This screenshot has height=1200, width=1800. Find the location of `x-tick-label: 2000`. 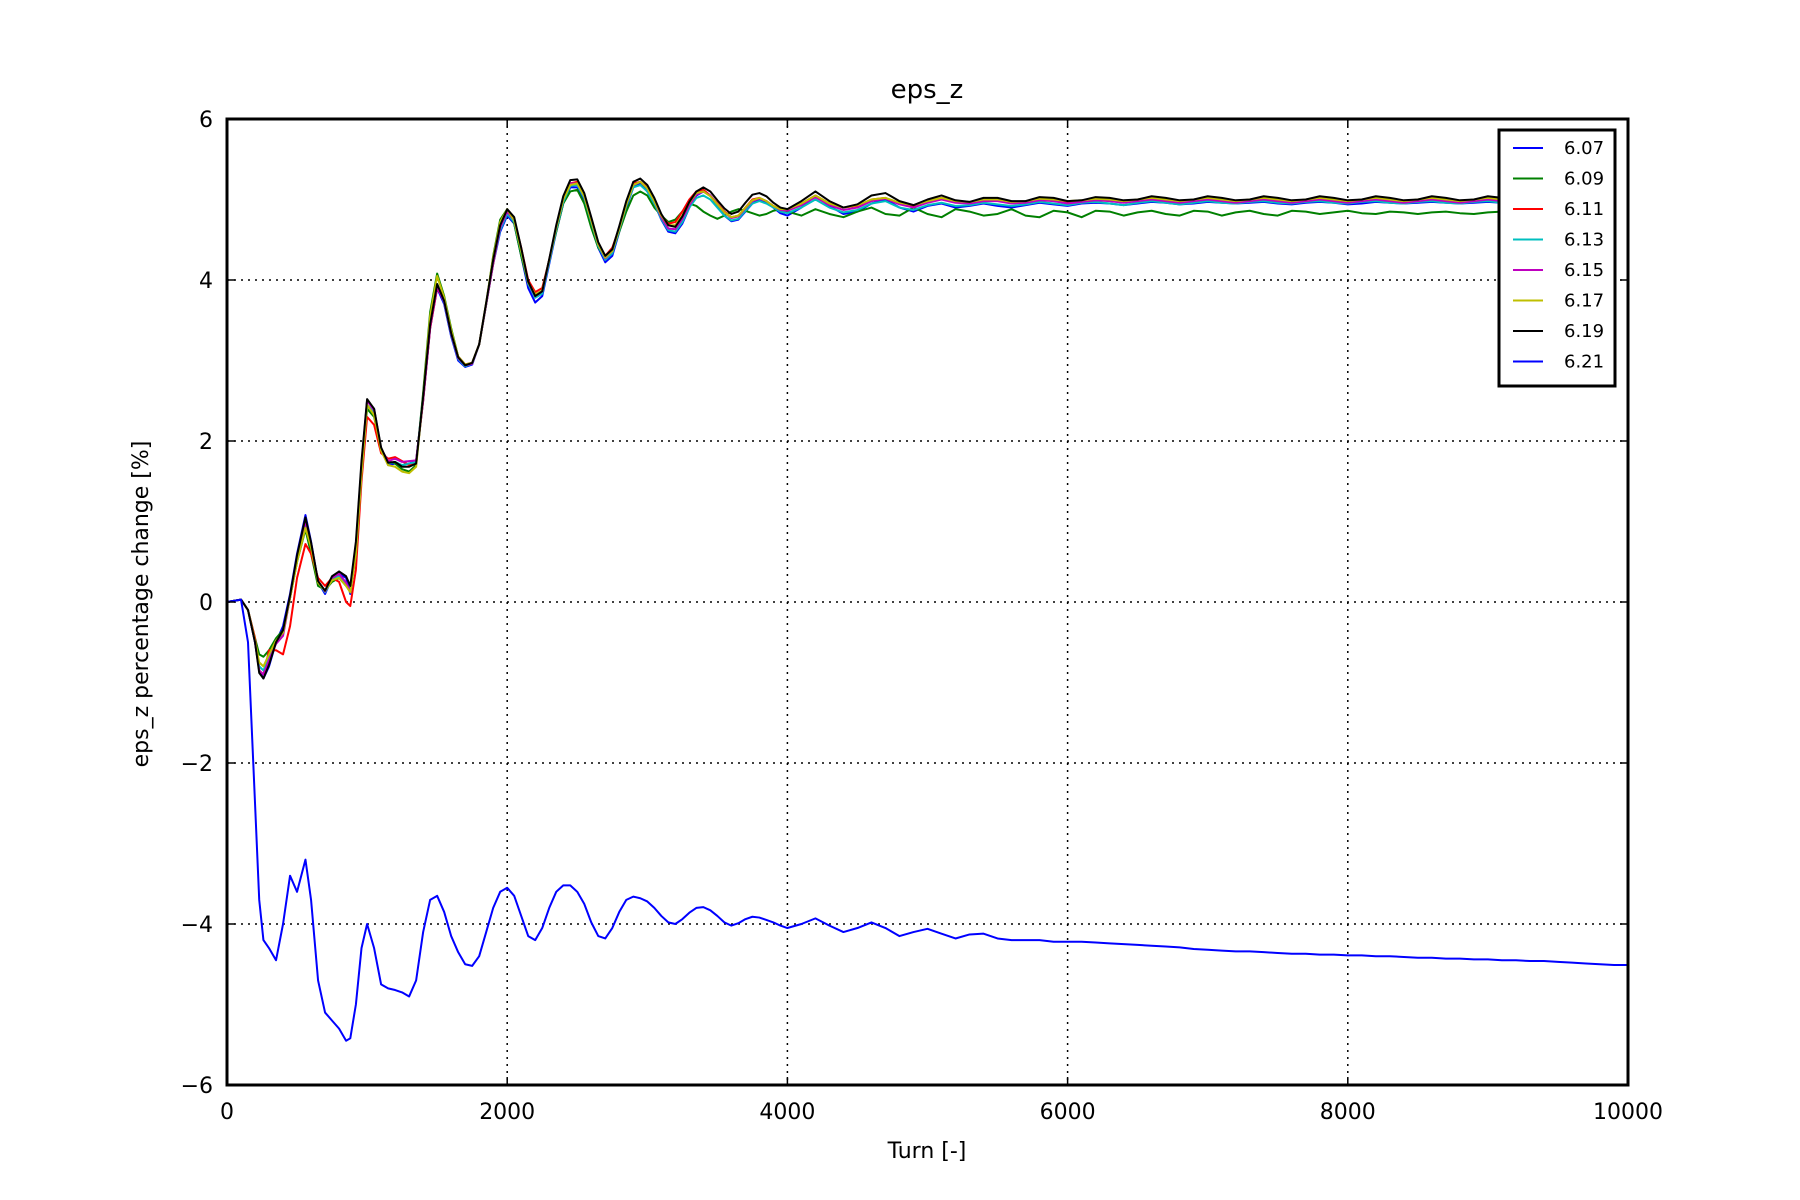

x-tick-label: 2000 is located at coordinates (507, 1112).